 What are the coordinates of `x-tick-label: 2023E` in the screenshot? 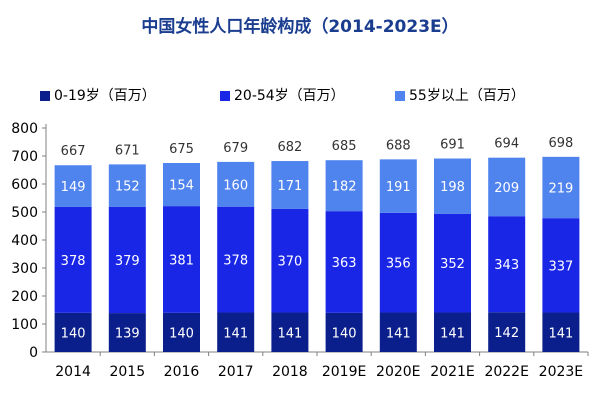 It's located at (561, 372).